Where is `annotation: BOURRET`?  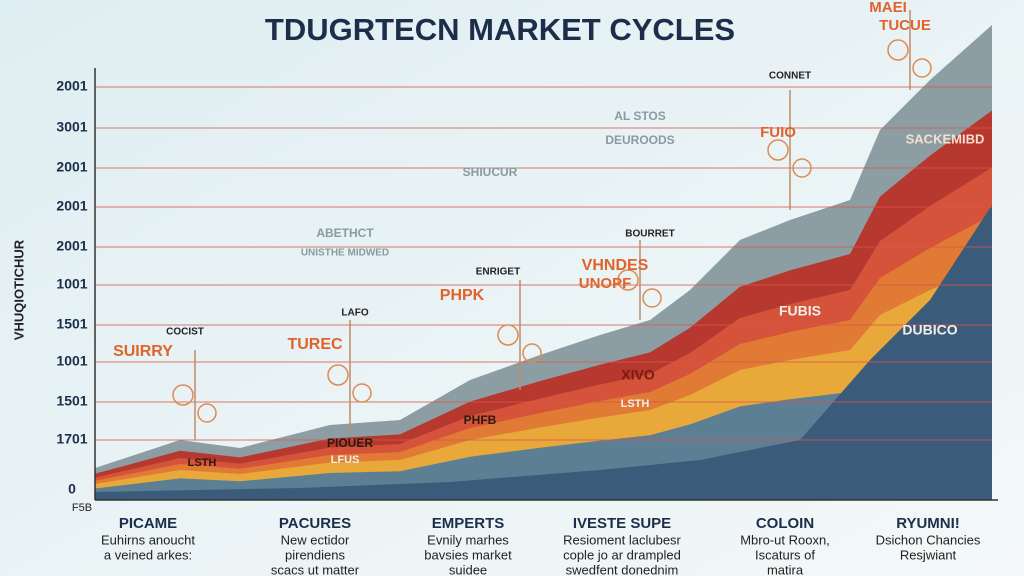
annotation: BOURRET is located at coordinates (649, 234).